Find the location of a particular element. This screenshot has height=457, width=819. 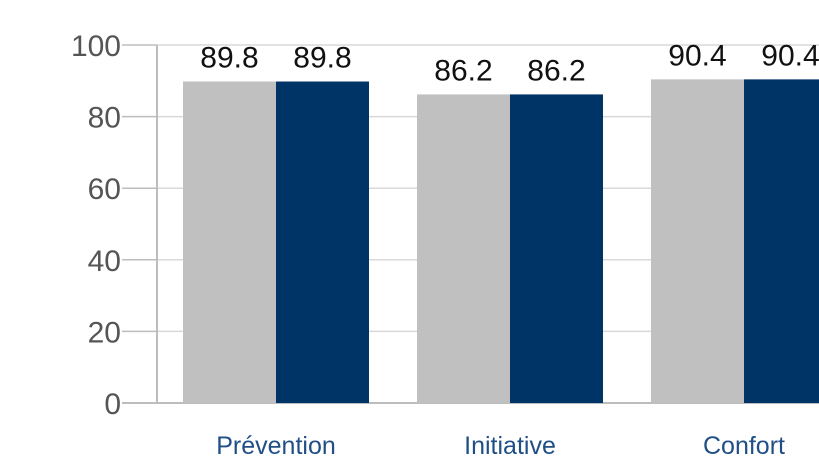

y-tick-label: 0 is located at coordinates (112, 404).